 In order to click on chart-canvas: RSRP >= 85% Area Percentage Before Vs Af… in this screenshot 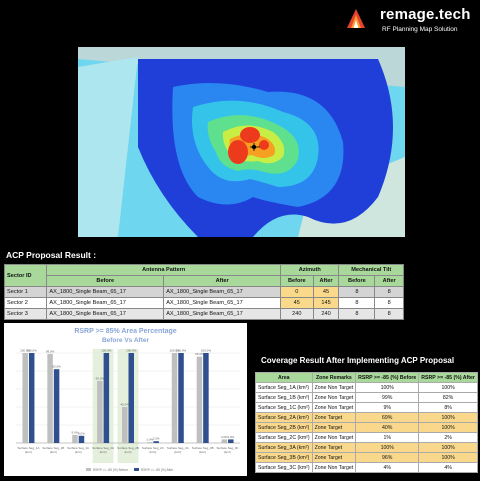, I will do `click(128, 400)`.